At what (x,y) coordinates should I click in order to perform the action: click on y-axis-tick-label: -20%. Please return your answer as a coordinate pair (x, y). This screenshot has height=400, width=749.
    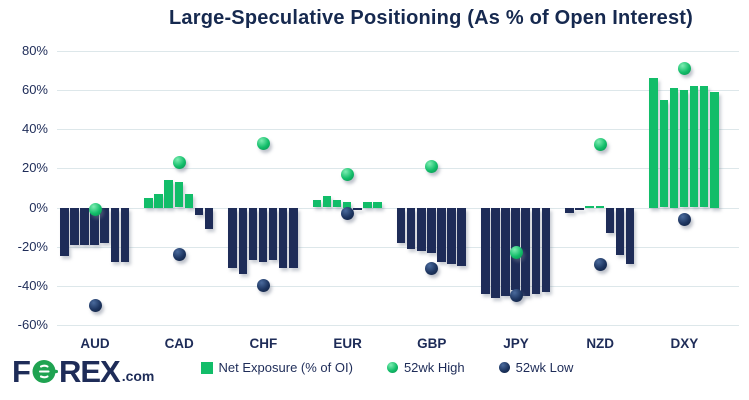
    Looking at the image, I should click on (32, 246).